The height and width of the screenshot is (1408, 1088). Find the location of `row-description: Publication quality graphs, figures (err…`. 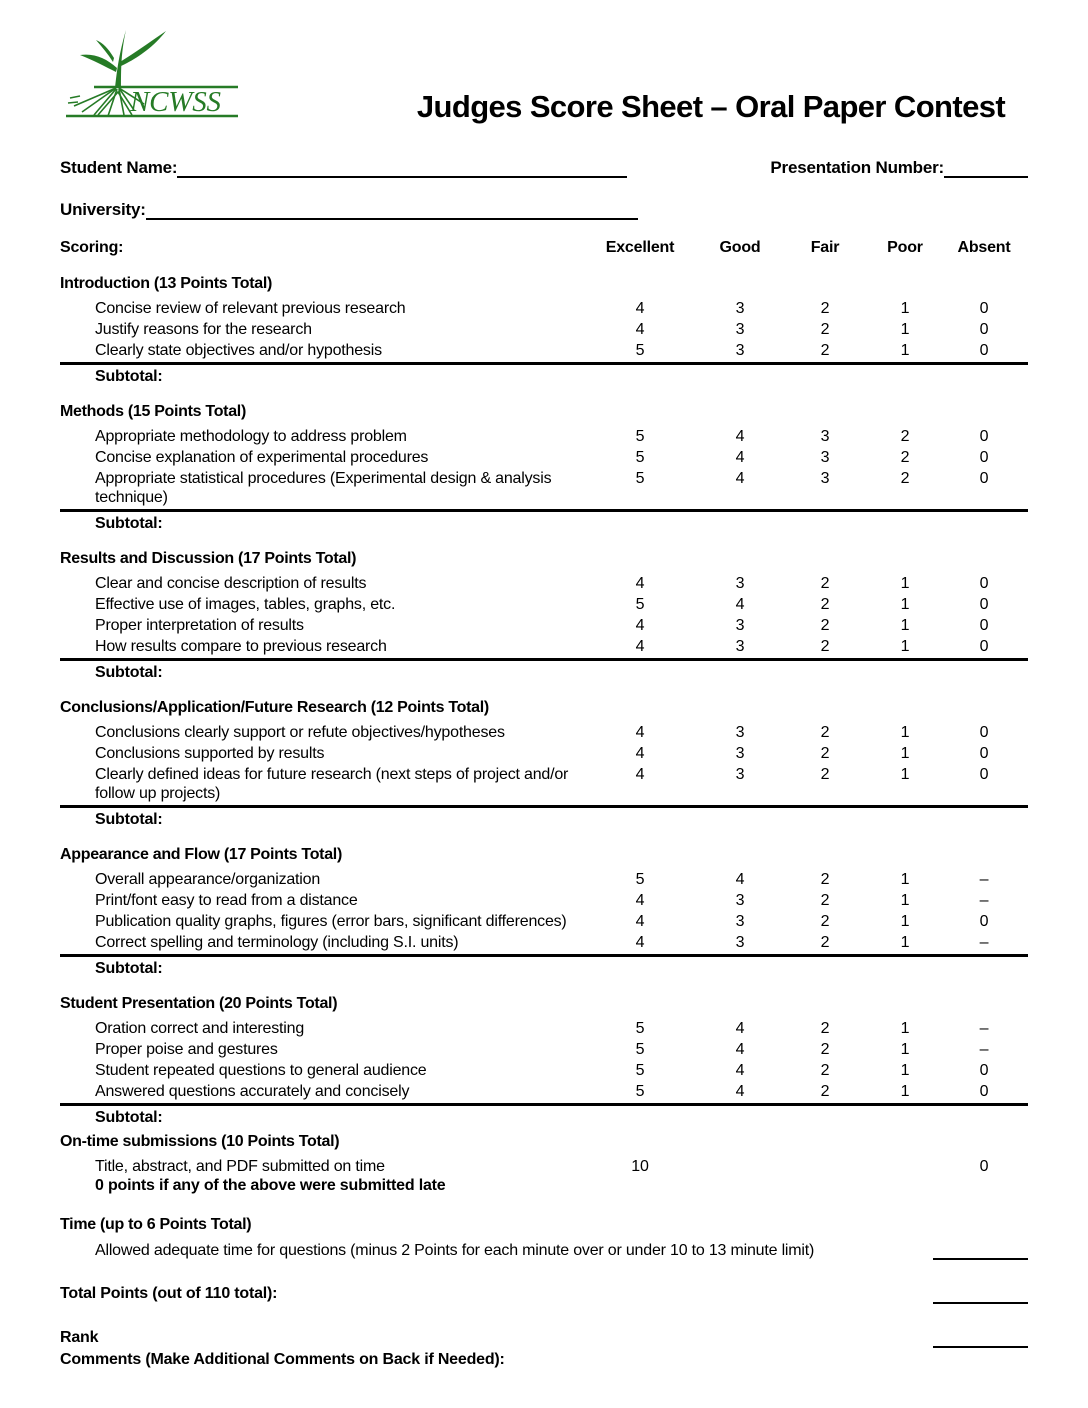

row-description: Publication quality graphs, figures (err… is located at coordinates (331, 921).